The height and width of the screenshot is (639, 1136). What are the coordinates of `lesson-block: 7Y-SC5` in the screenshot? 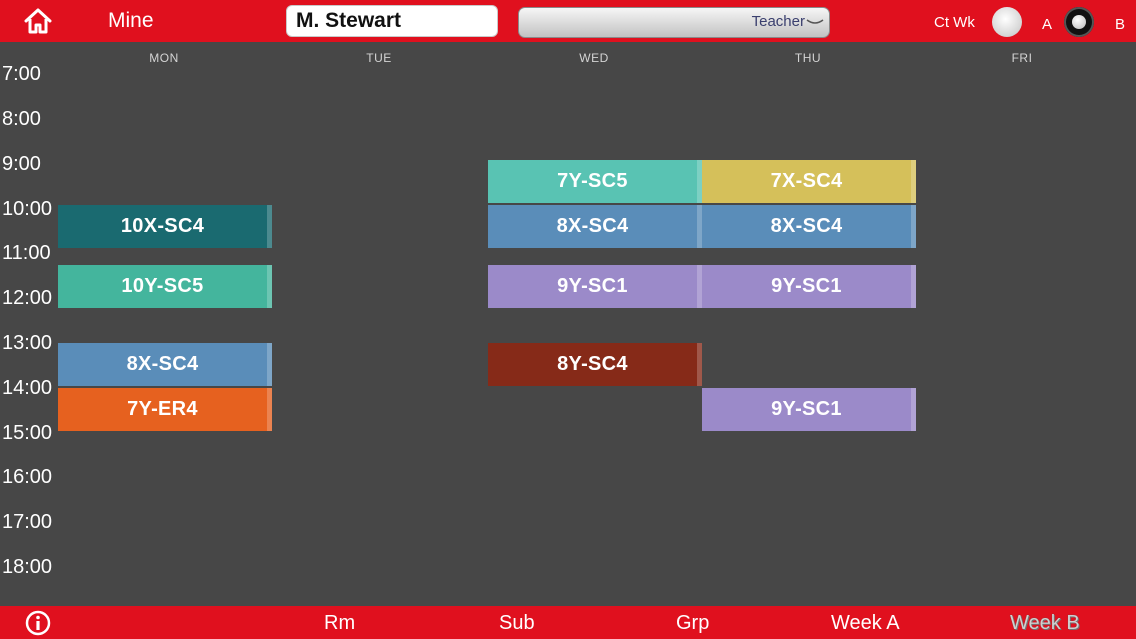 It's located at (595, 181).